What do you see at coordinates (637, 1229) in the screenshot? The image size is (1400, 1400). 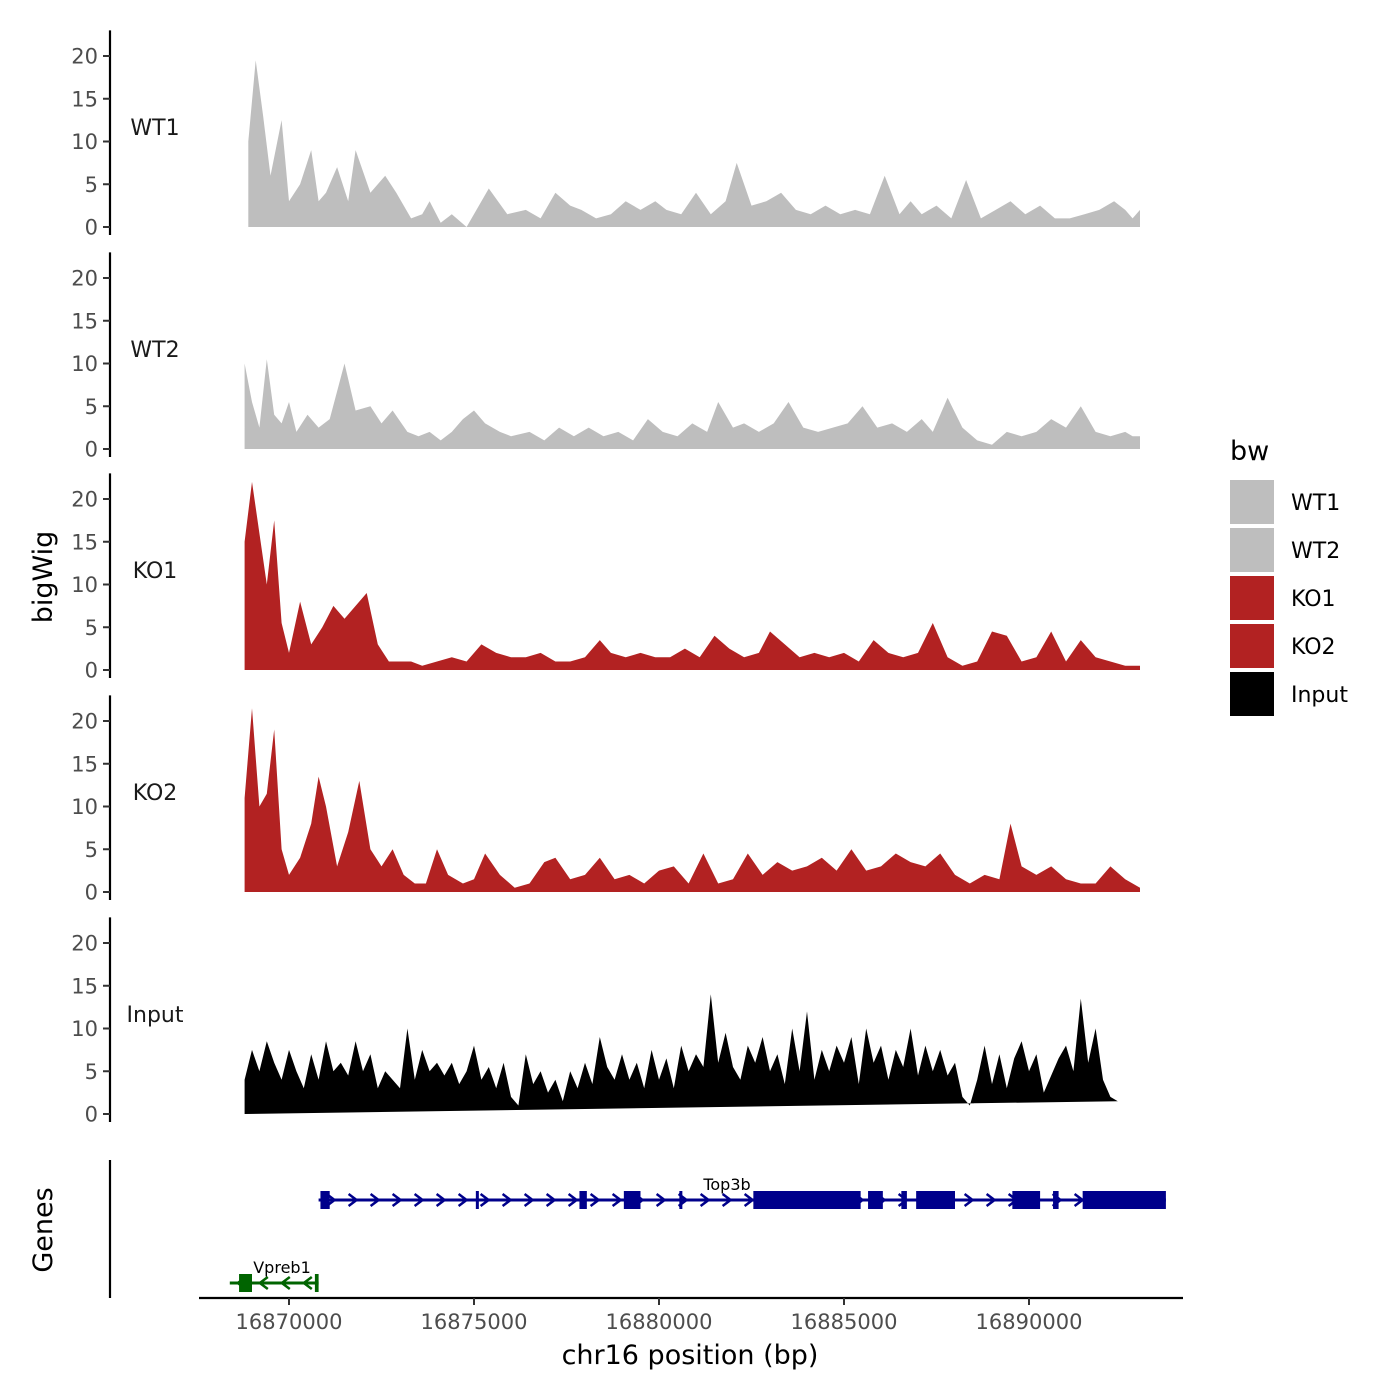 I see `gene-panel: Top3b Vpreb1` at bounding box center [637, 1229].